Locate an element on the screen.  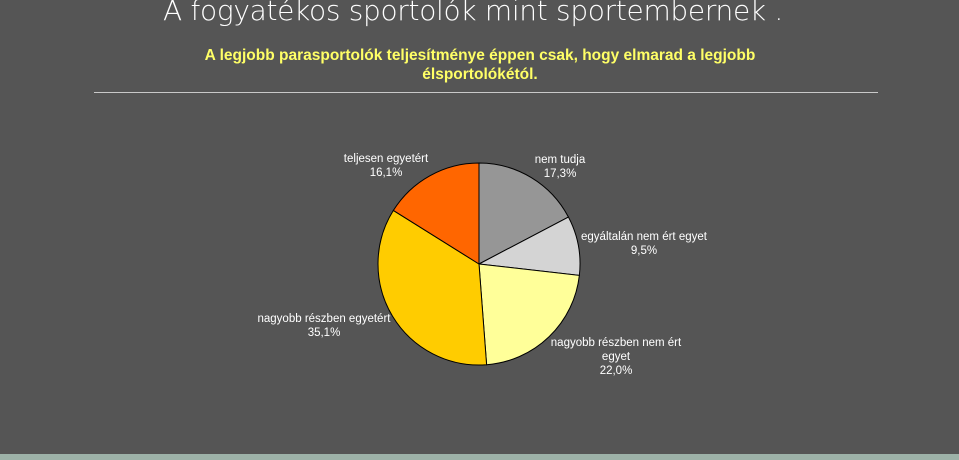
bottom-accent-bar is located at coordinates (479, 457).